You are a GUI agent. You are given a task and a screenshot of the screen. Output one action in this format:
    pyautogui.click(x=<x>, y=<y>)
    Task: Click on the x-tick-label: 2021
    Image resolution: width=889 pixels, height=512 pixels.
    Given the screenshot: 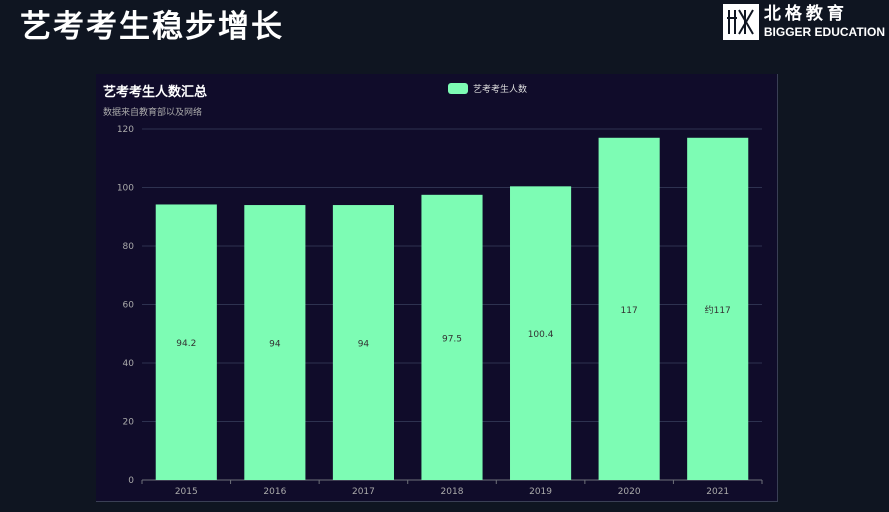 What is the action you would take?
    pyautogui.click(x=717, y=492)
    